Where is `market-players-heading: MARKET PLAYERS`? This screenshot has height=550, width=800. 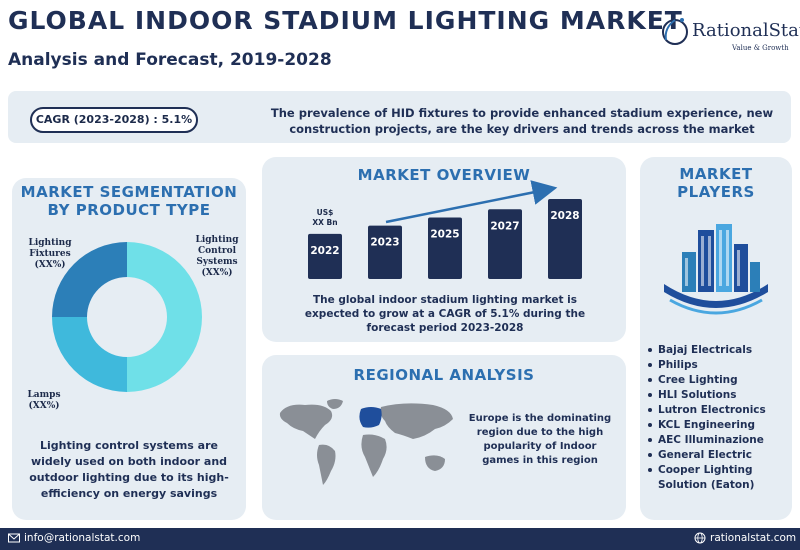 market-players-heading: MARKET PLAYERS is located at coordinates (716, 183).